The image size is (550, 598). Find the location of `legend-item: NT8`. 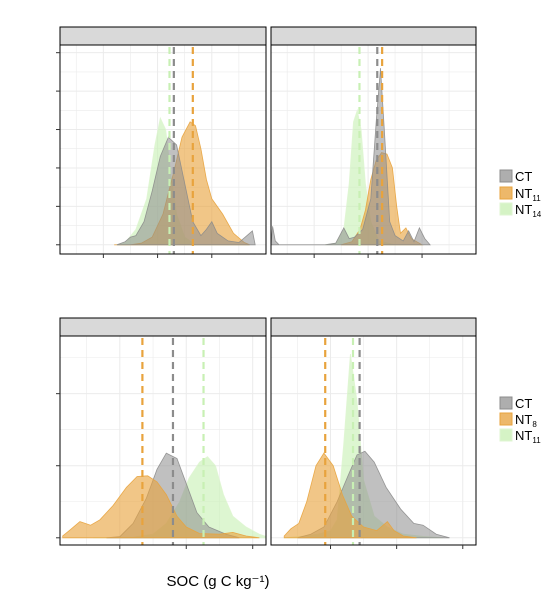

legend-item: NT8 is located at coordinates (518, 420).